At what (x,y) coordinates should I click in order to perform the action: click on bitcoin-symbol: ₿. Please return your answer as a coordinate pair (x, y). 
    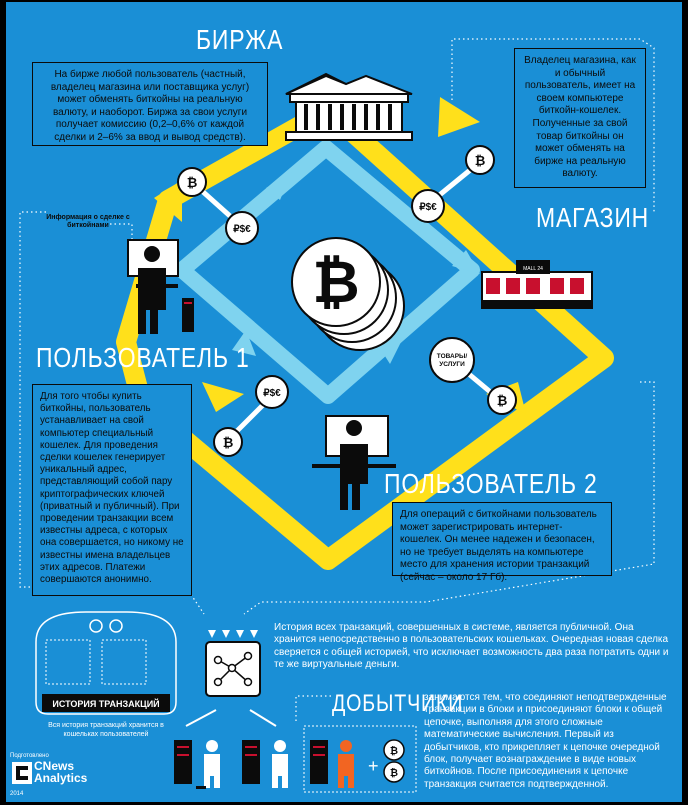
    Looking at the image, I should click on (335, 282).